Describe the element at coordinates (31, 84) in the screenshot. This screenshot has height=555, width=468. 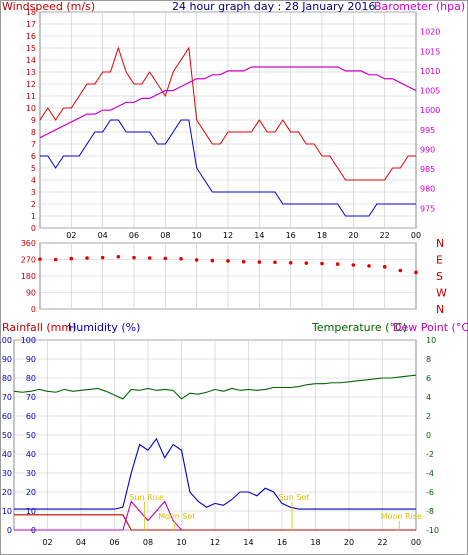
I see `windspeed-tick-label: 12` at that location.